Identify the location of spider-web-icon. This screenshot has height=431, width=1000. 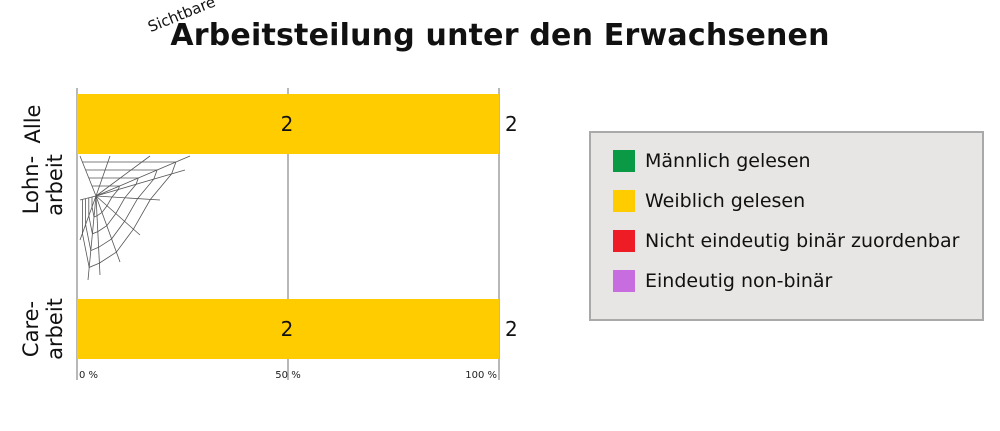
(135, 218).